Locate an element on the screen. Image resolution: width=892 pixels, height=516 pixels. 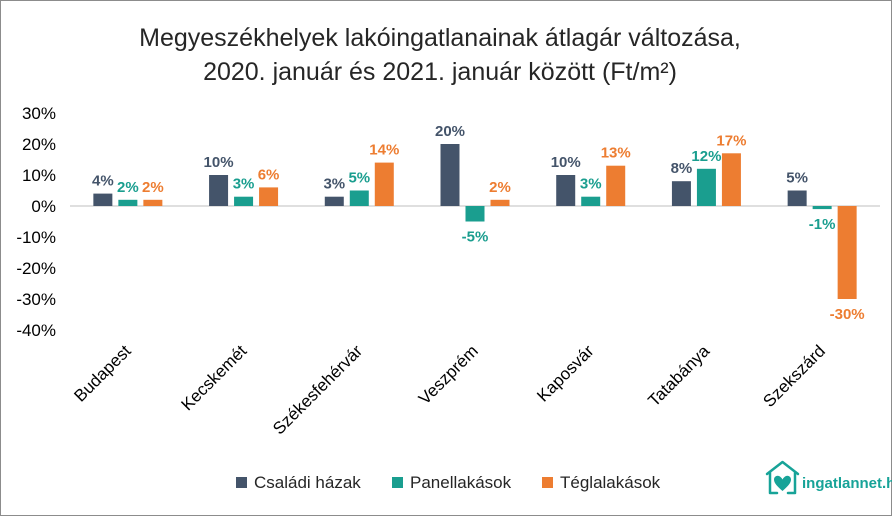
y-tick-label: 30% is located at coordinates (39, 113).